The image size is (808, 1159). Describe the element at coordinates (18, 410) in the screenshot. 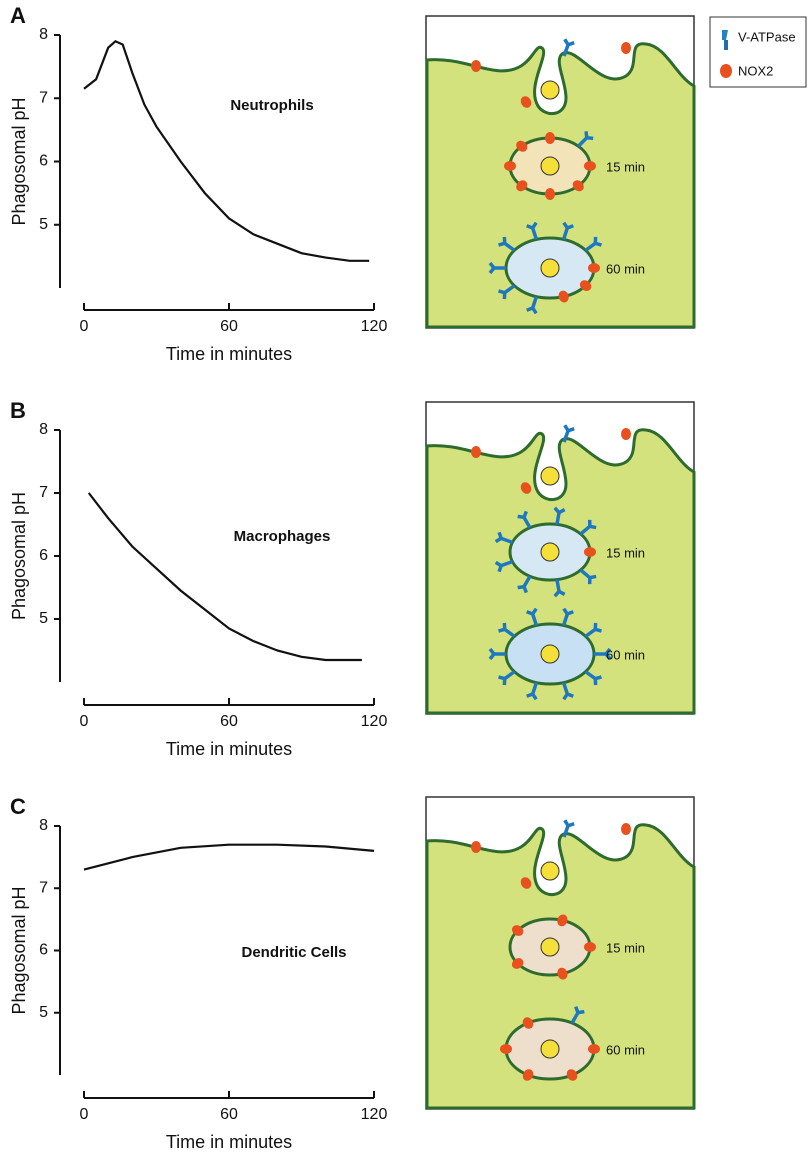

I see `panel-label: B` at that location.